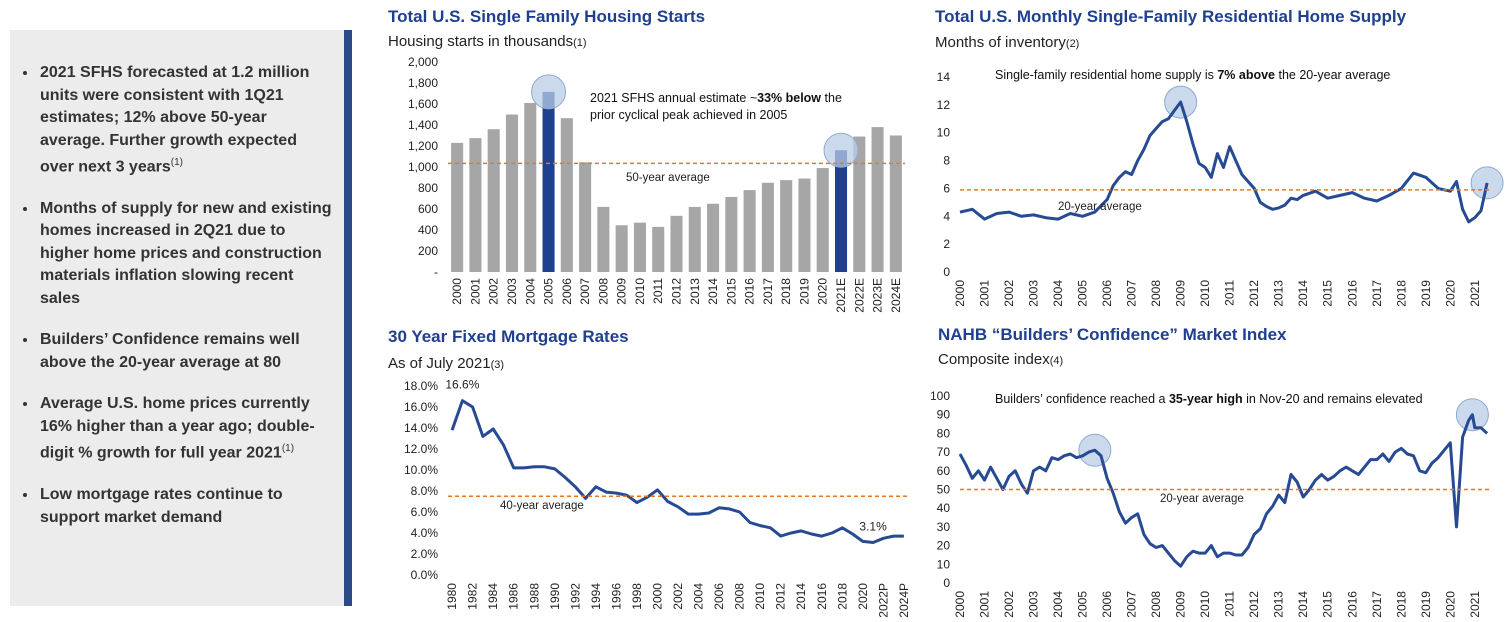 This screenshot has width=1512, height=622. I want to click on chart-title: NAHB “Builders’ Confidence” Market Index, so click(1112, 334).